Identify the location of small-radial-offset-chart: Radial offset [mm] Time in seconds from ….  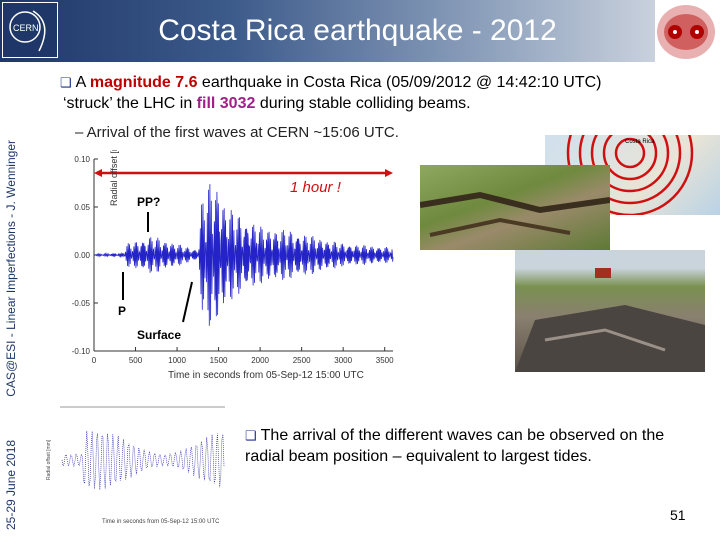
(135, 465).